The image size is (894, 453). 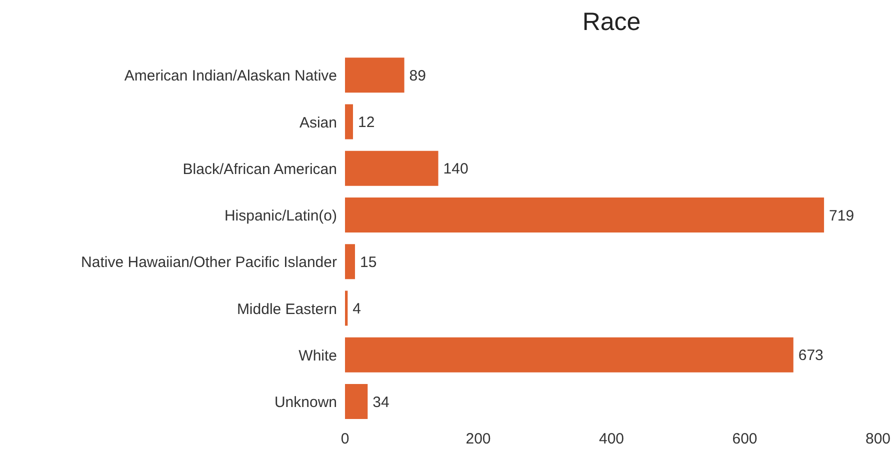 What do you see at coordinates (366, 123) in the screenshot?
I see `data-label: 12` at bounding box center [366, 123].